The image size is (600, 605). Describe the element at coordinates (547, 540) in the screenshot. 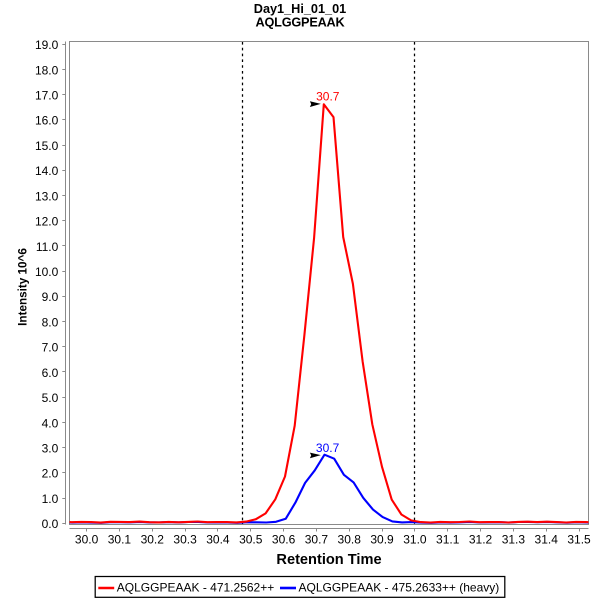

I see `svg-text: 31.4` at that location.